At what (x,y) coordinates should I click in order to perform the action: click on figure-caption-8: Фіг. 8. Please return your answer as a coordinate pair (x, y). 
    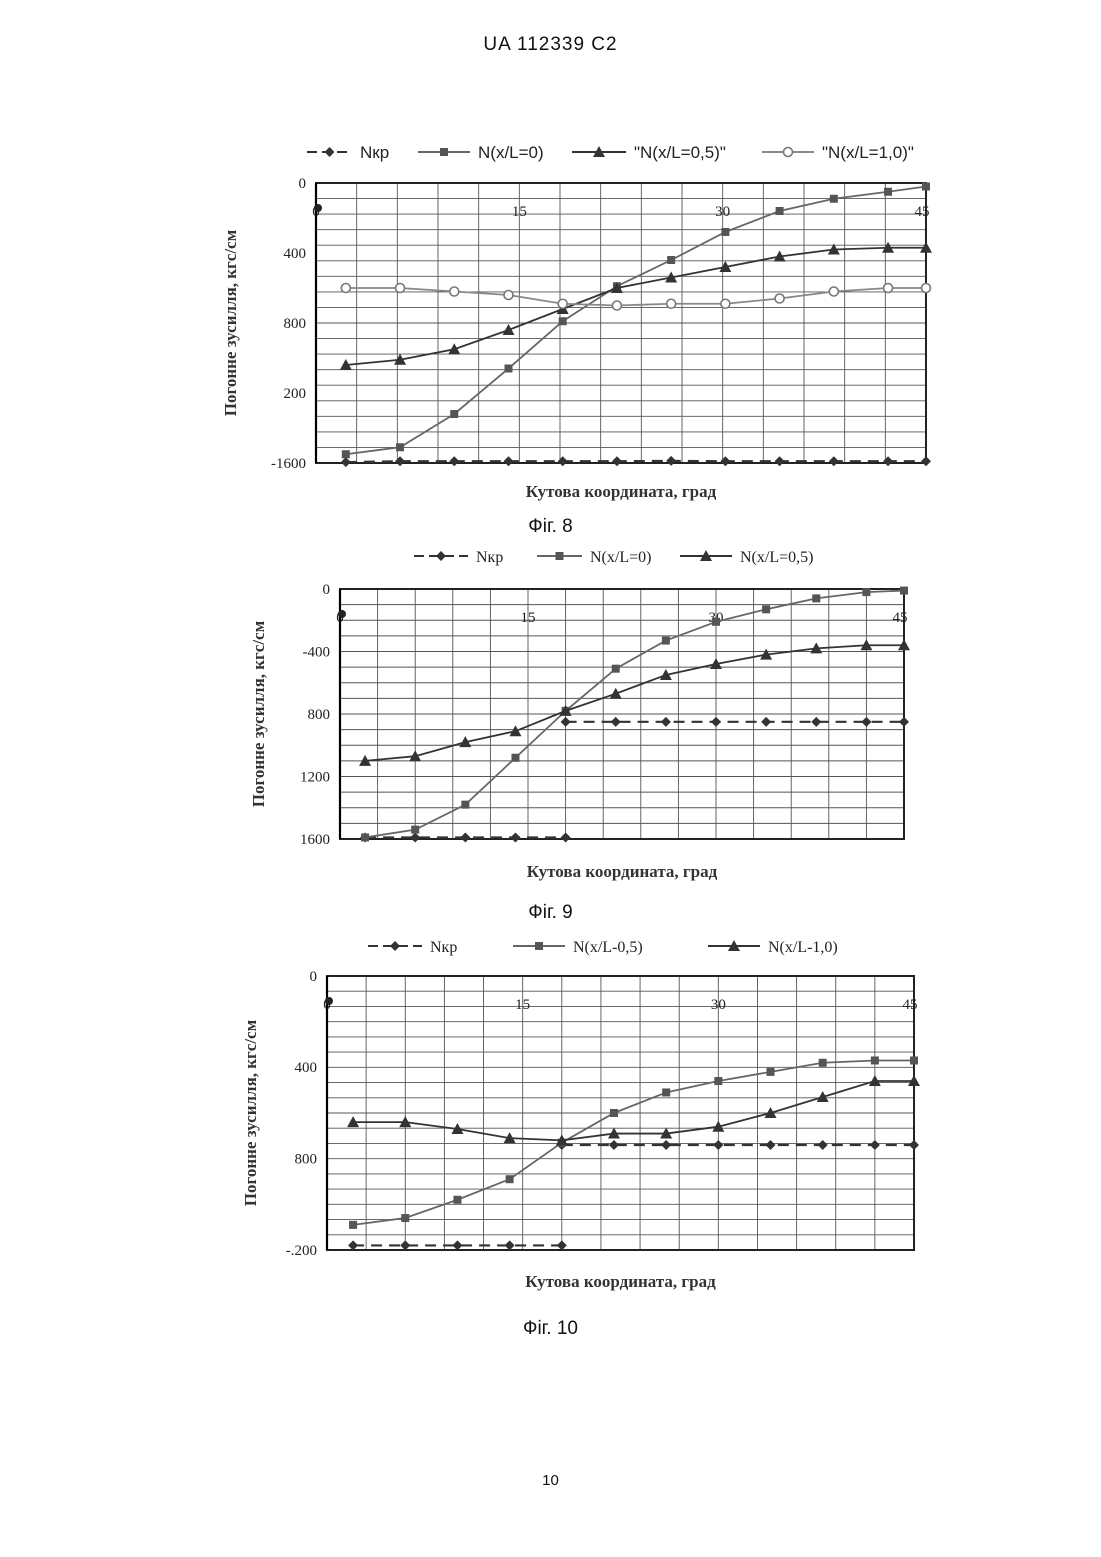
    Looking at the image, I should click on (550, 527).